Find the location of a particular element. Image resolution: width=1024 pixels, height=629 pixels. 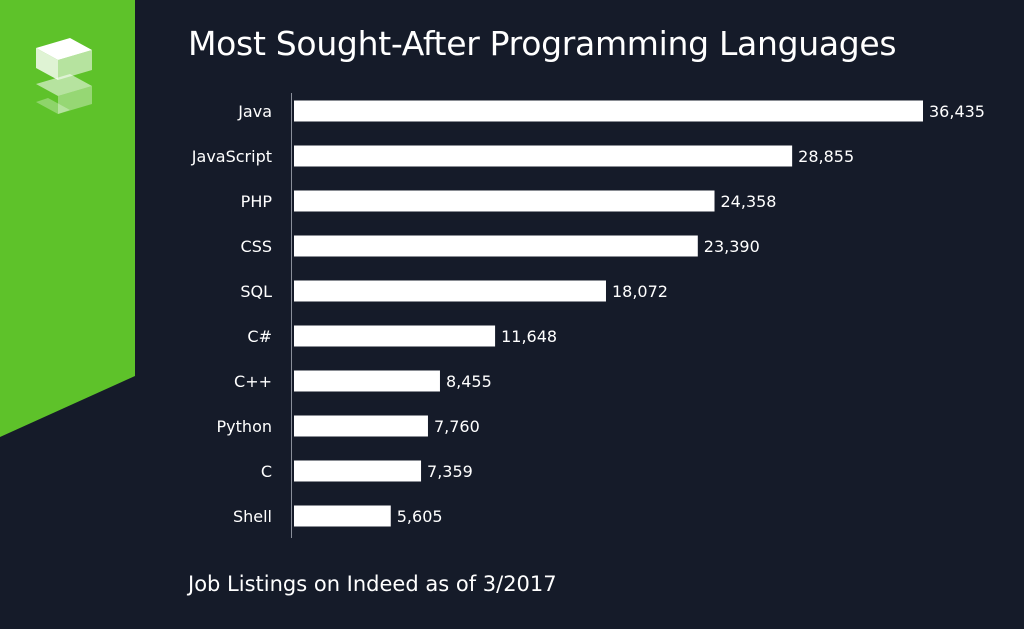

category-label: Java is located at coordinates (254, 111).